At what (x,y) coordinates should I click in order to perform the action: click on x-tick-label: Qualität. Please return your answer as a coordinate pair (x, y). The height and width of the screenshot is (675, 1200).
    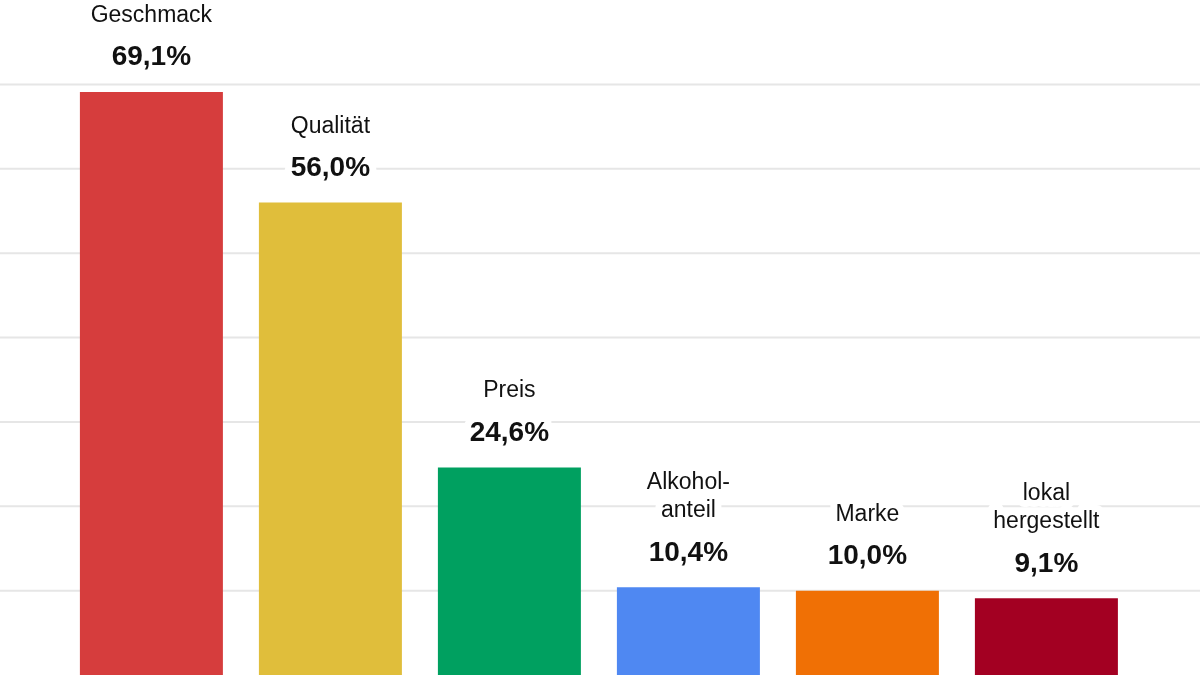
    Looking at the image, I should click on (330, 124).